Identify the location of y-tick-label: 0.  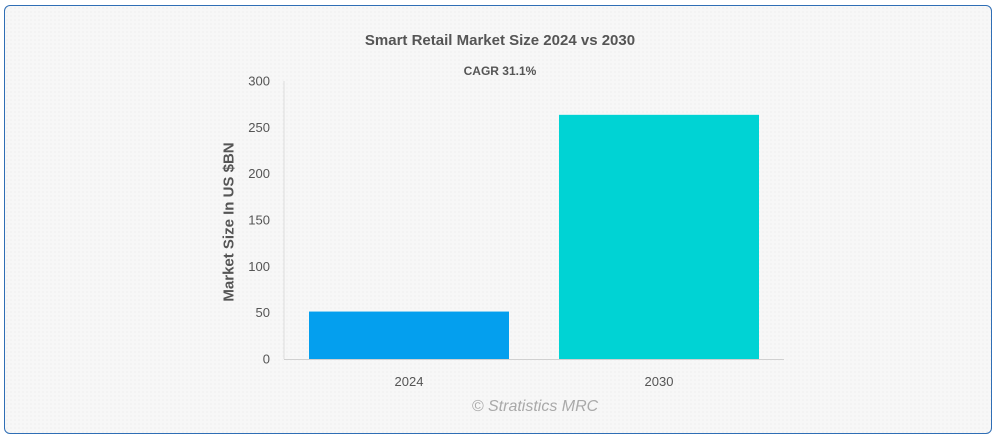
(266, 359).